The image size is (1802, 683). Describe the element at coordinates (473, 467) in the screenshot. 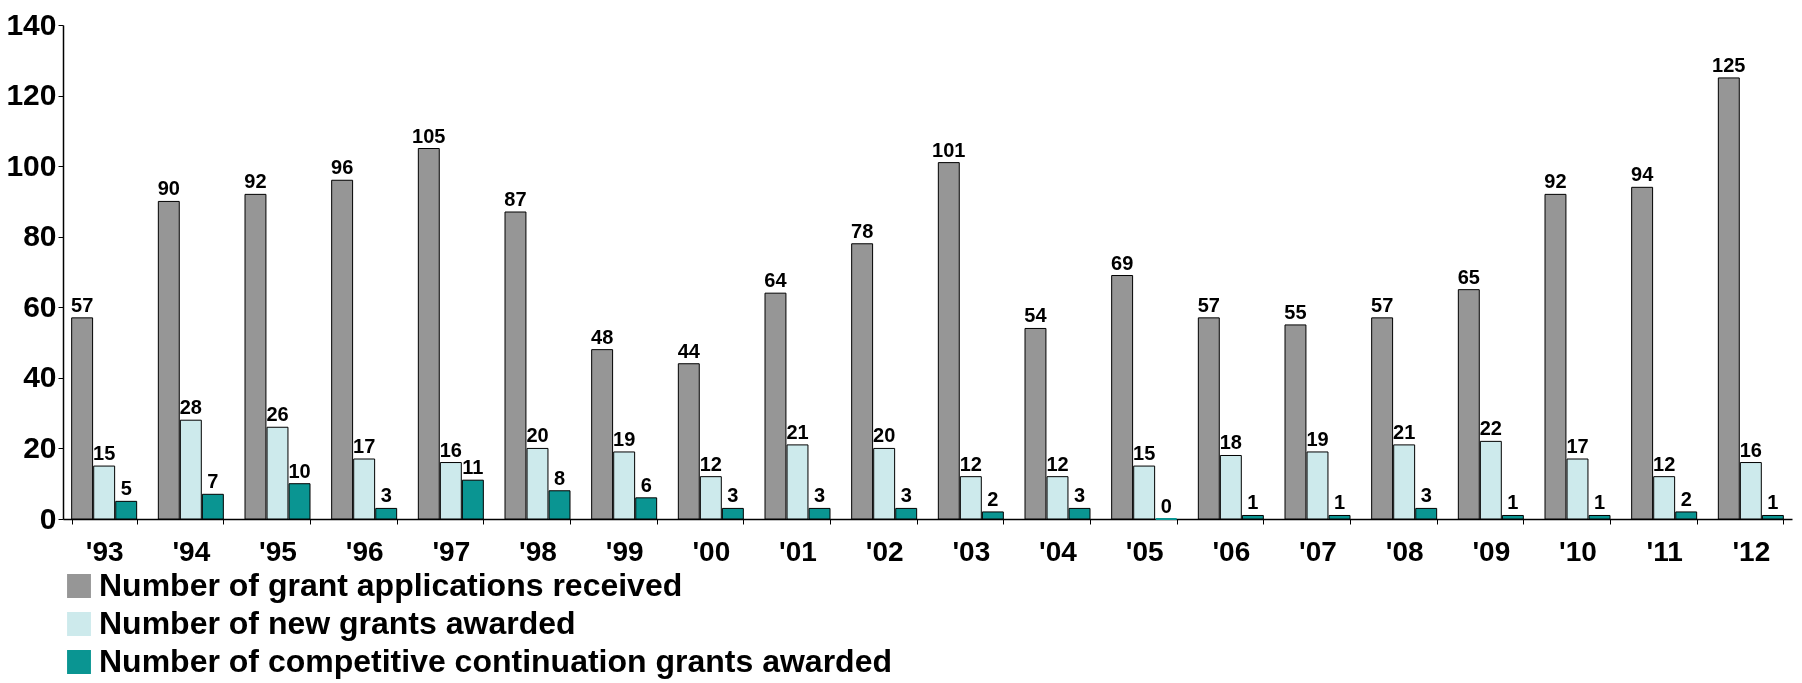

I see `data-label: 11` at that location.